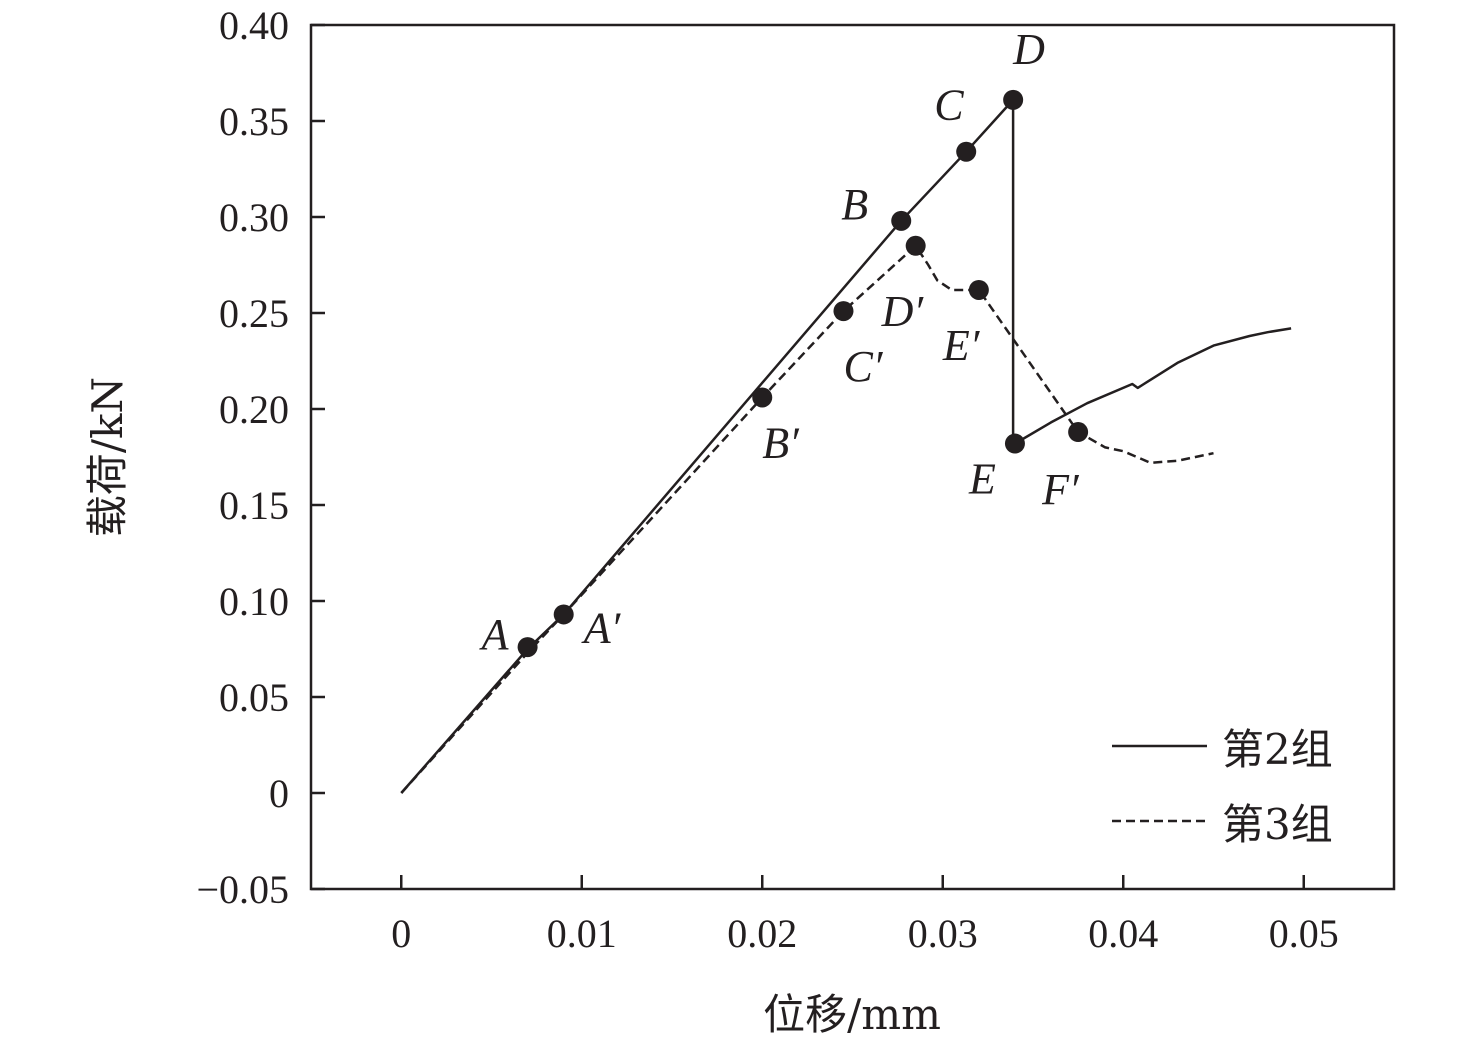 This screenshot has width=1476, height=1045. Describe the element at coordinates (254, 601) in the screenshot. I see `y-tick-label: 0.10` at that location.